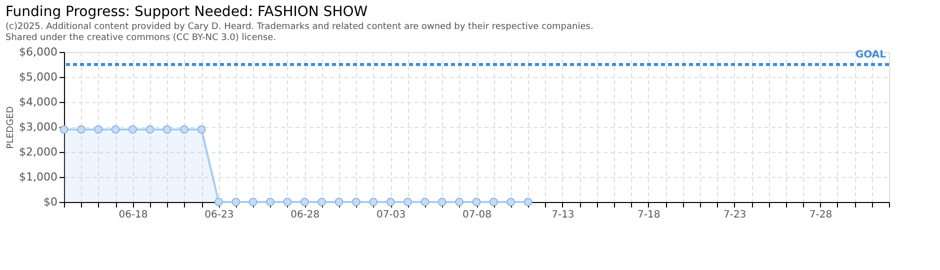 The height and width of the screenshot is (270, 940). What do you see at coordinates (219, 215) in the screenshot?
I see `x-tick-label: 06-23` at bounding box center [219, 215].